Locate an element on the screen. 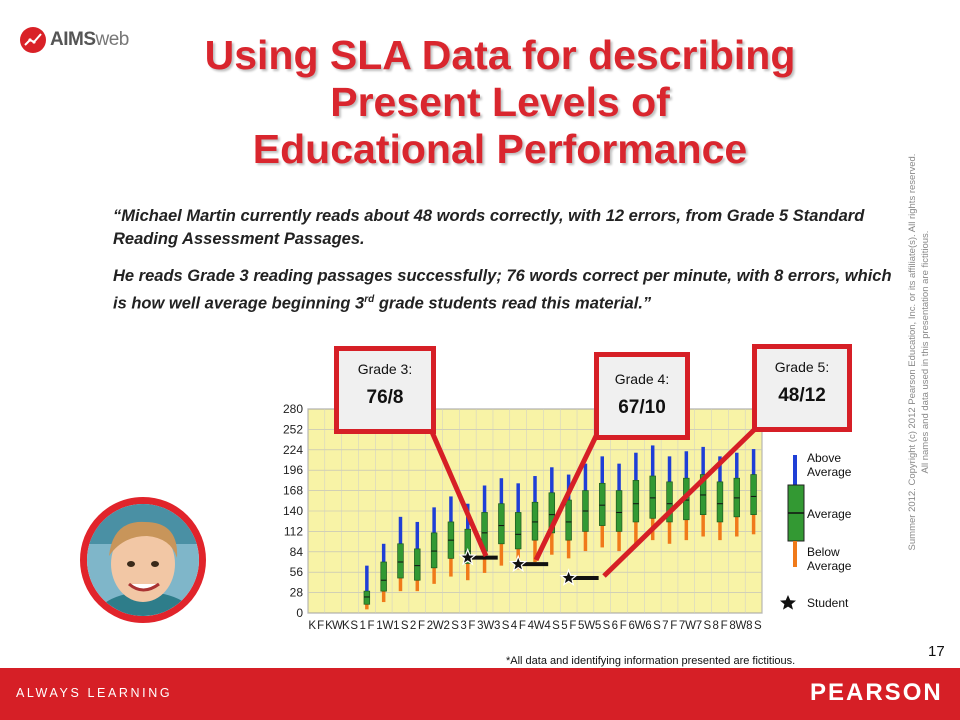 The image size is (960, 720). student-photo is located at coordinates (143, 560).